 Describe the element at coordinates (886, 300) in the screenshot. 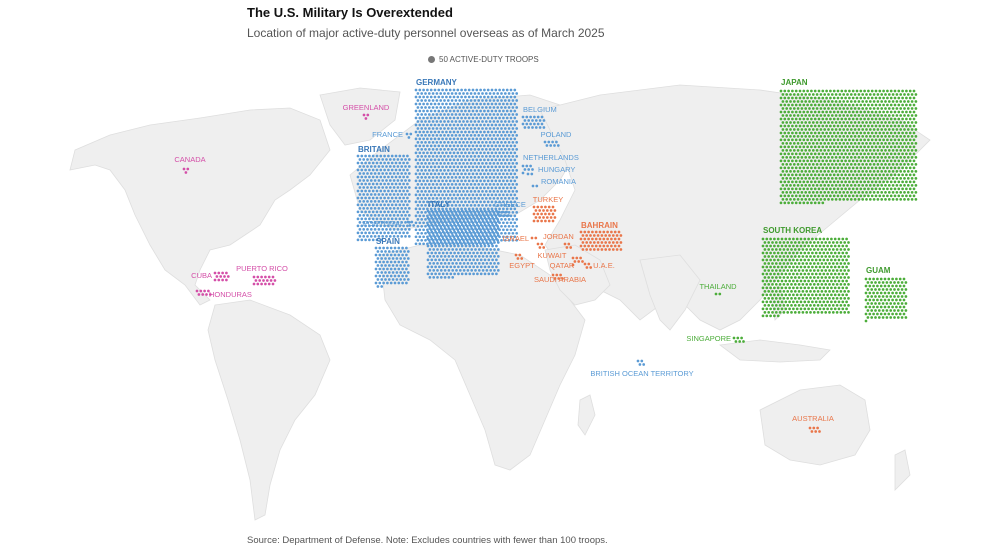

I see `troop-cluster-guam` at that location.